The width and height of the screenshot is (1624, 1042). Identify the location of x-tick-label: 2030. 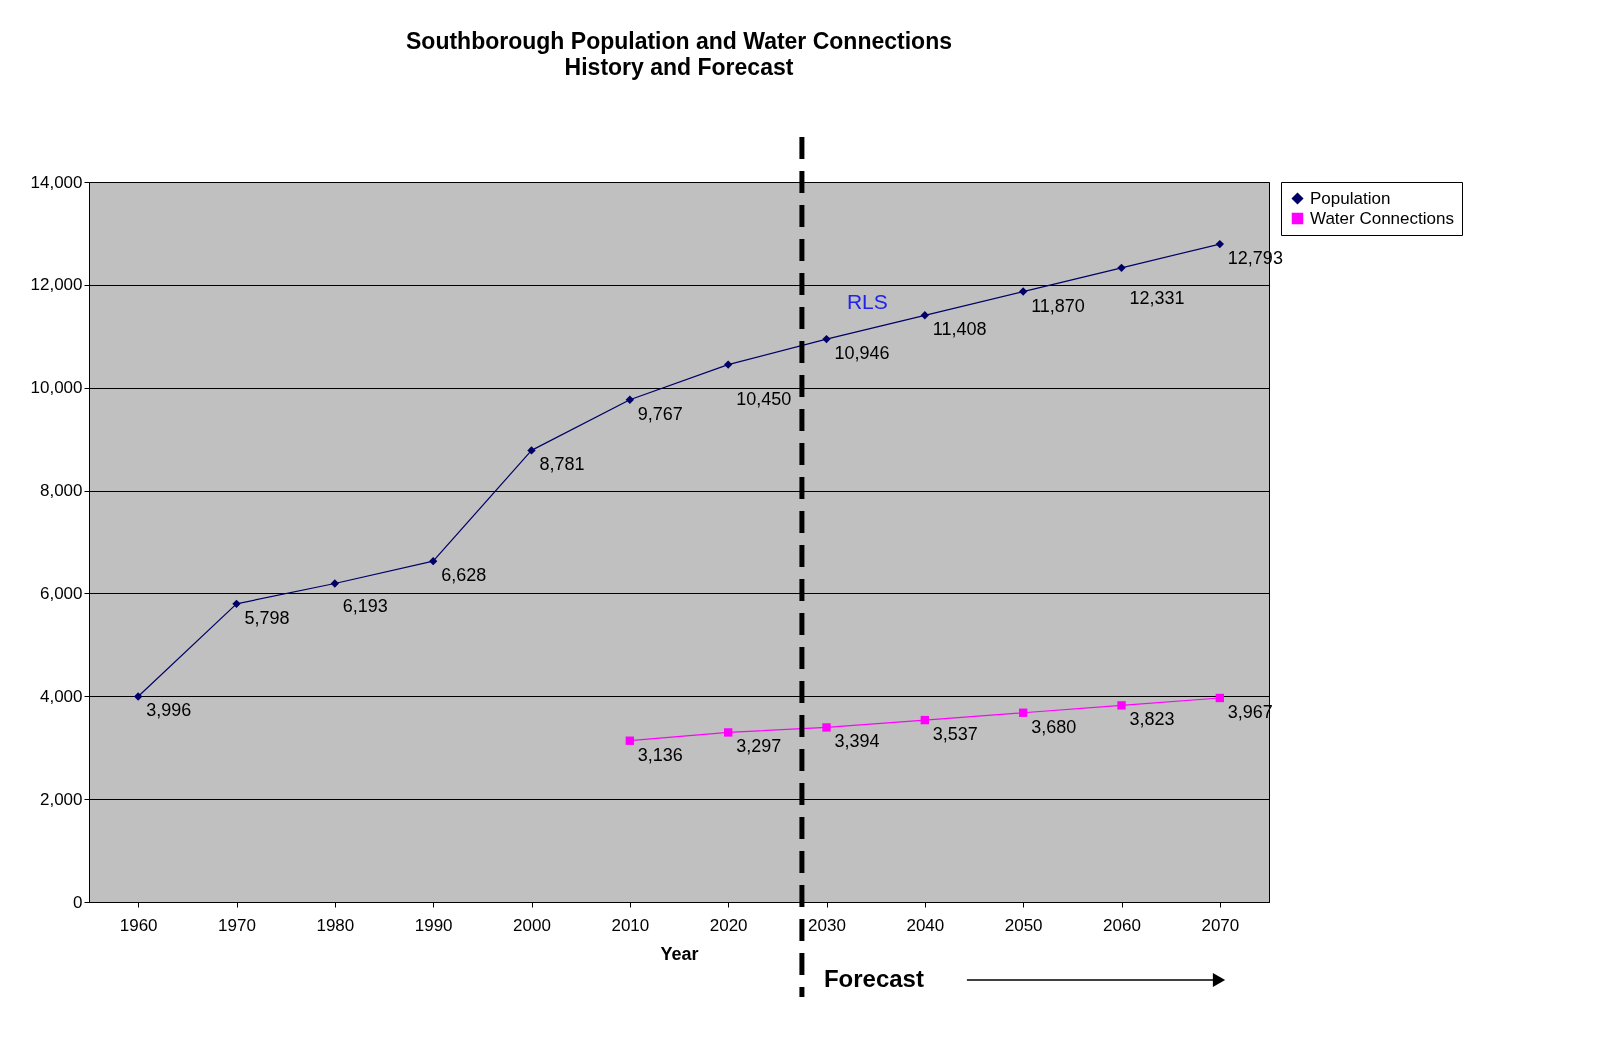
(827, 925).